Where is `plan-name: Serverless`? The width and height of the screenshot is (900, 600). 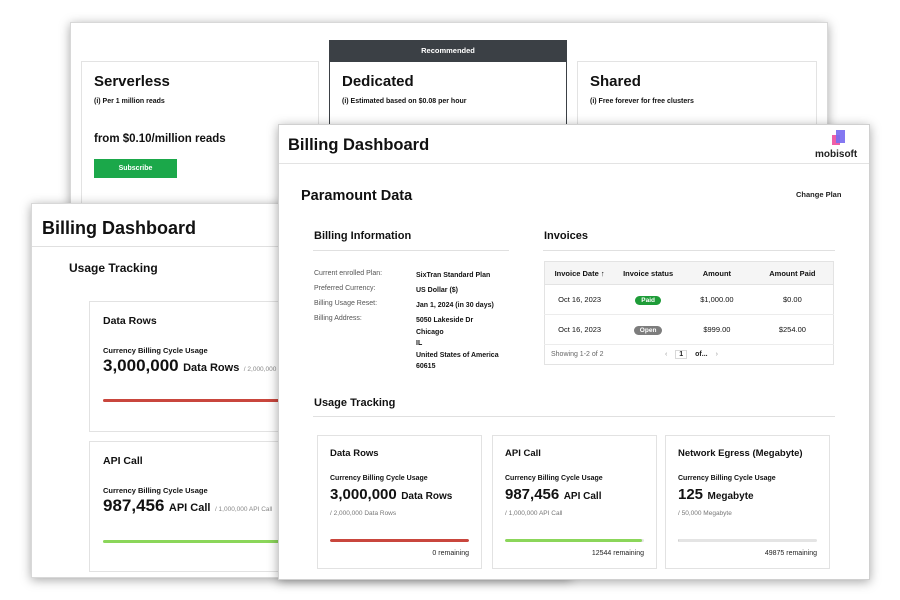 plan-name: Serverless is located at coordinates (132, 81).